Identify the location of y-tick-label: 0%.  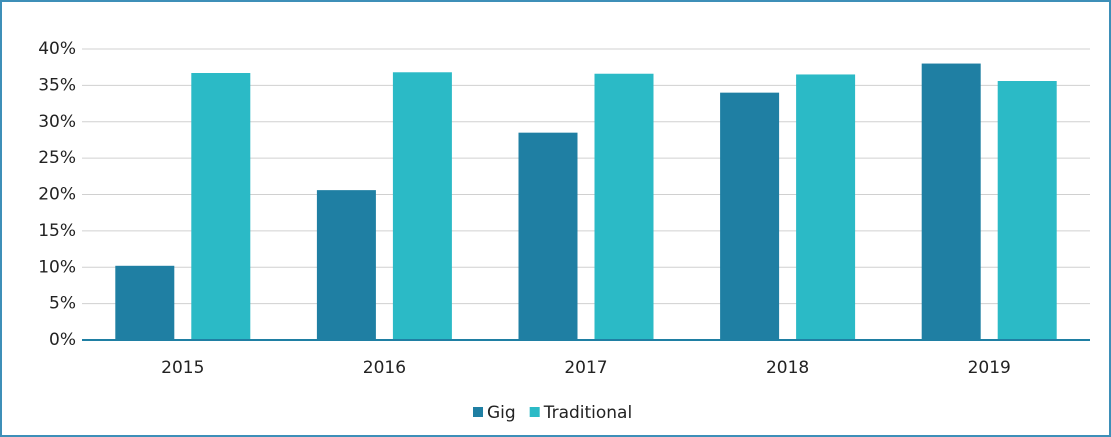
(62, 340).